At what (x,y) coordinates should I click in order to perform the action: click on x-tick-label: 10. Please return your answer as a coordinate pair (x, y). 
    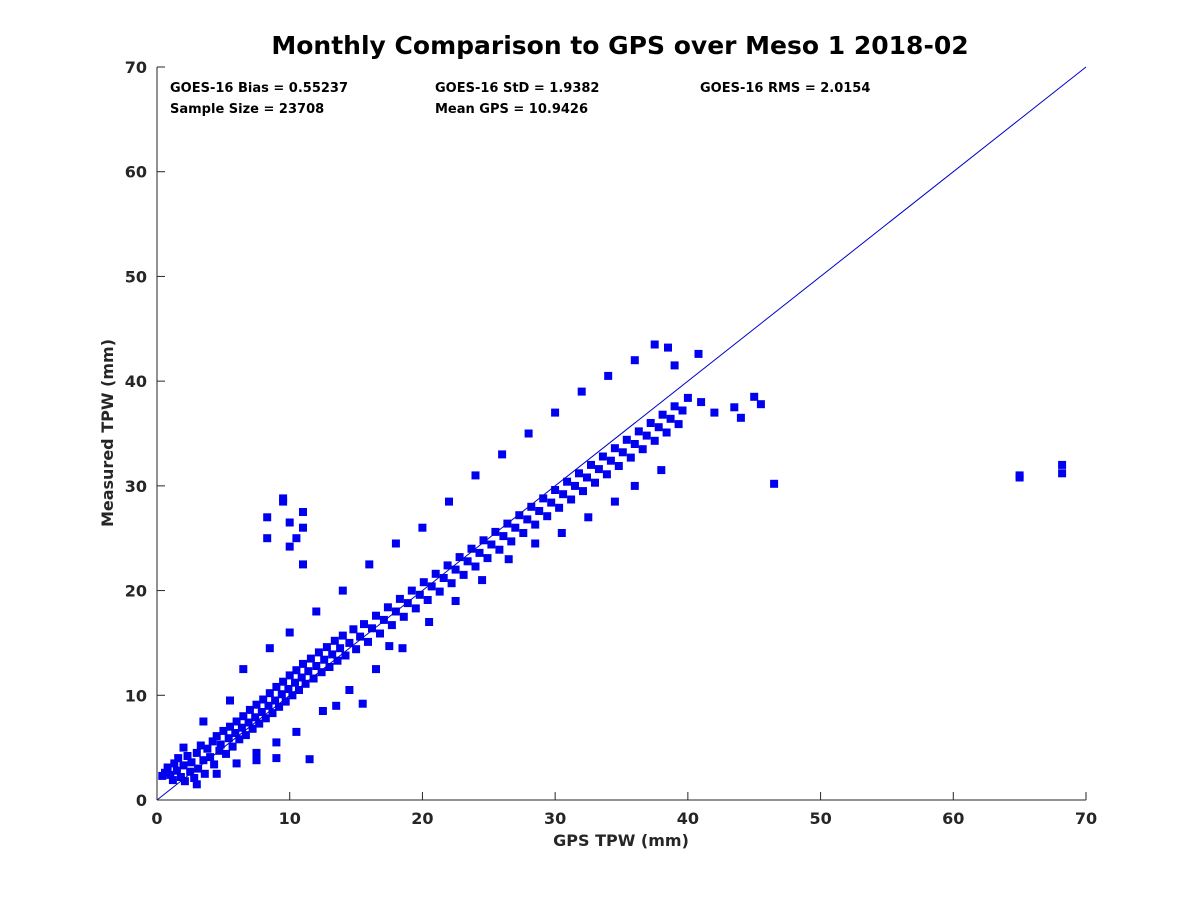
    Looking at the image, I should click on (290, 818).